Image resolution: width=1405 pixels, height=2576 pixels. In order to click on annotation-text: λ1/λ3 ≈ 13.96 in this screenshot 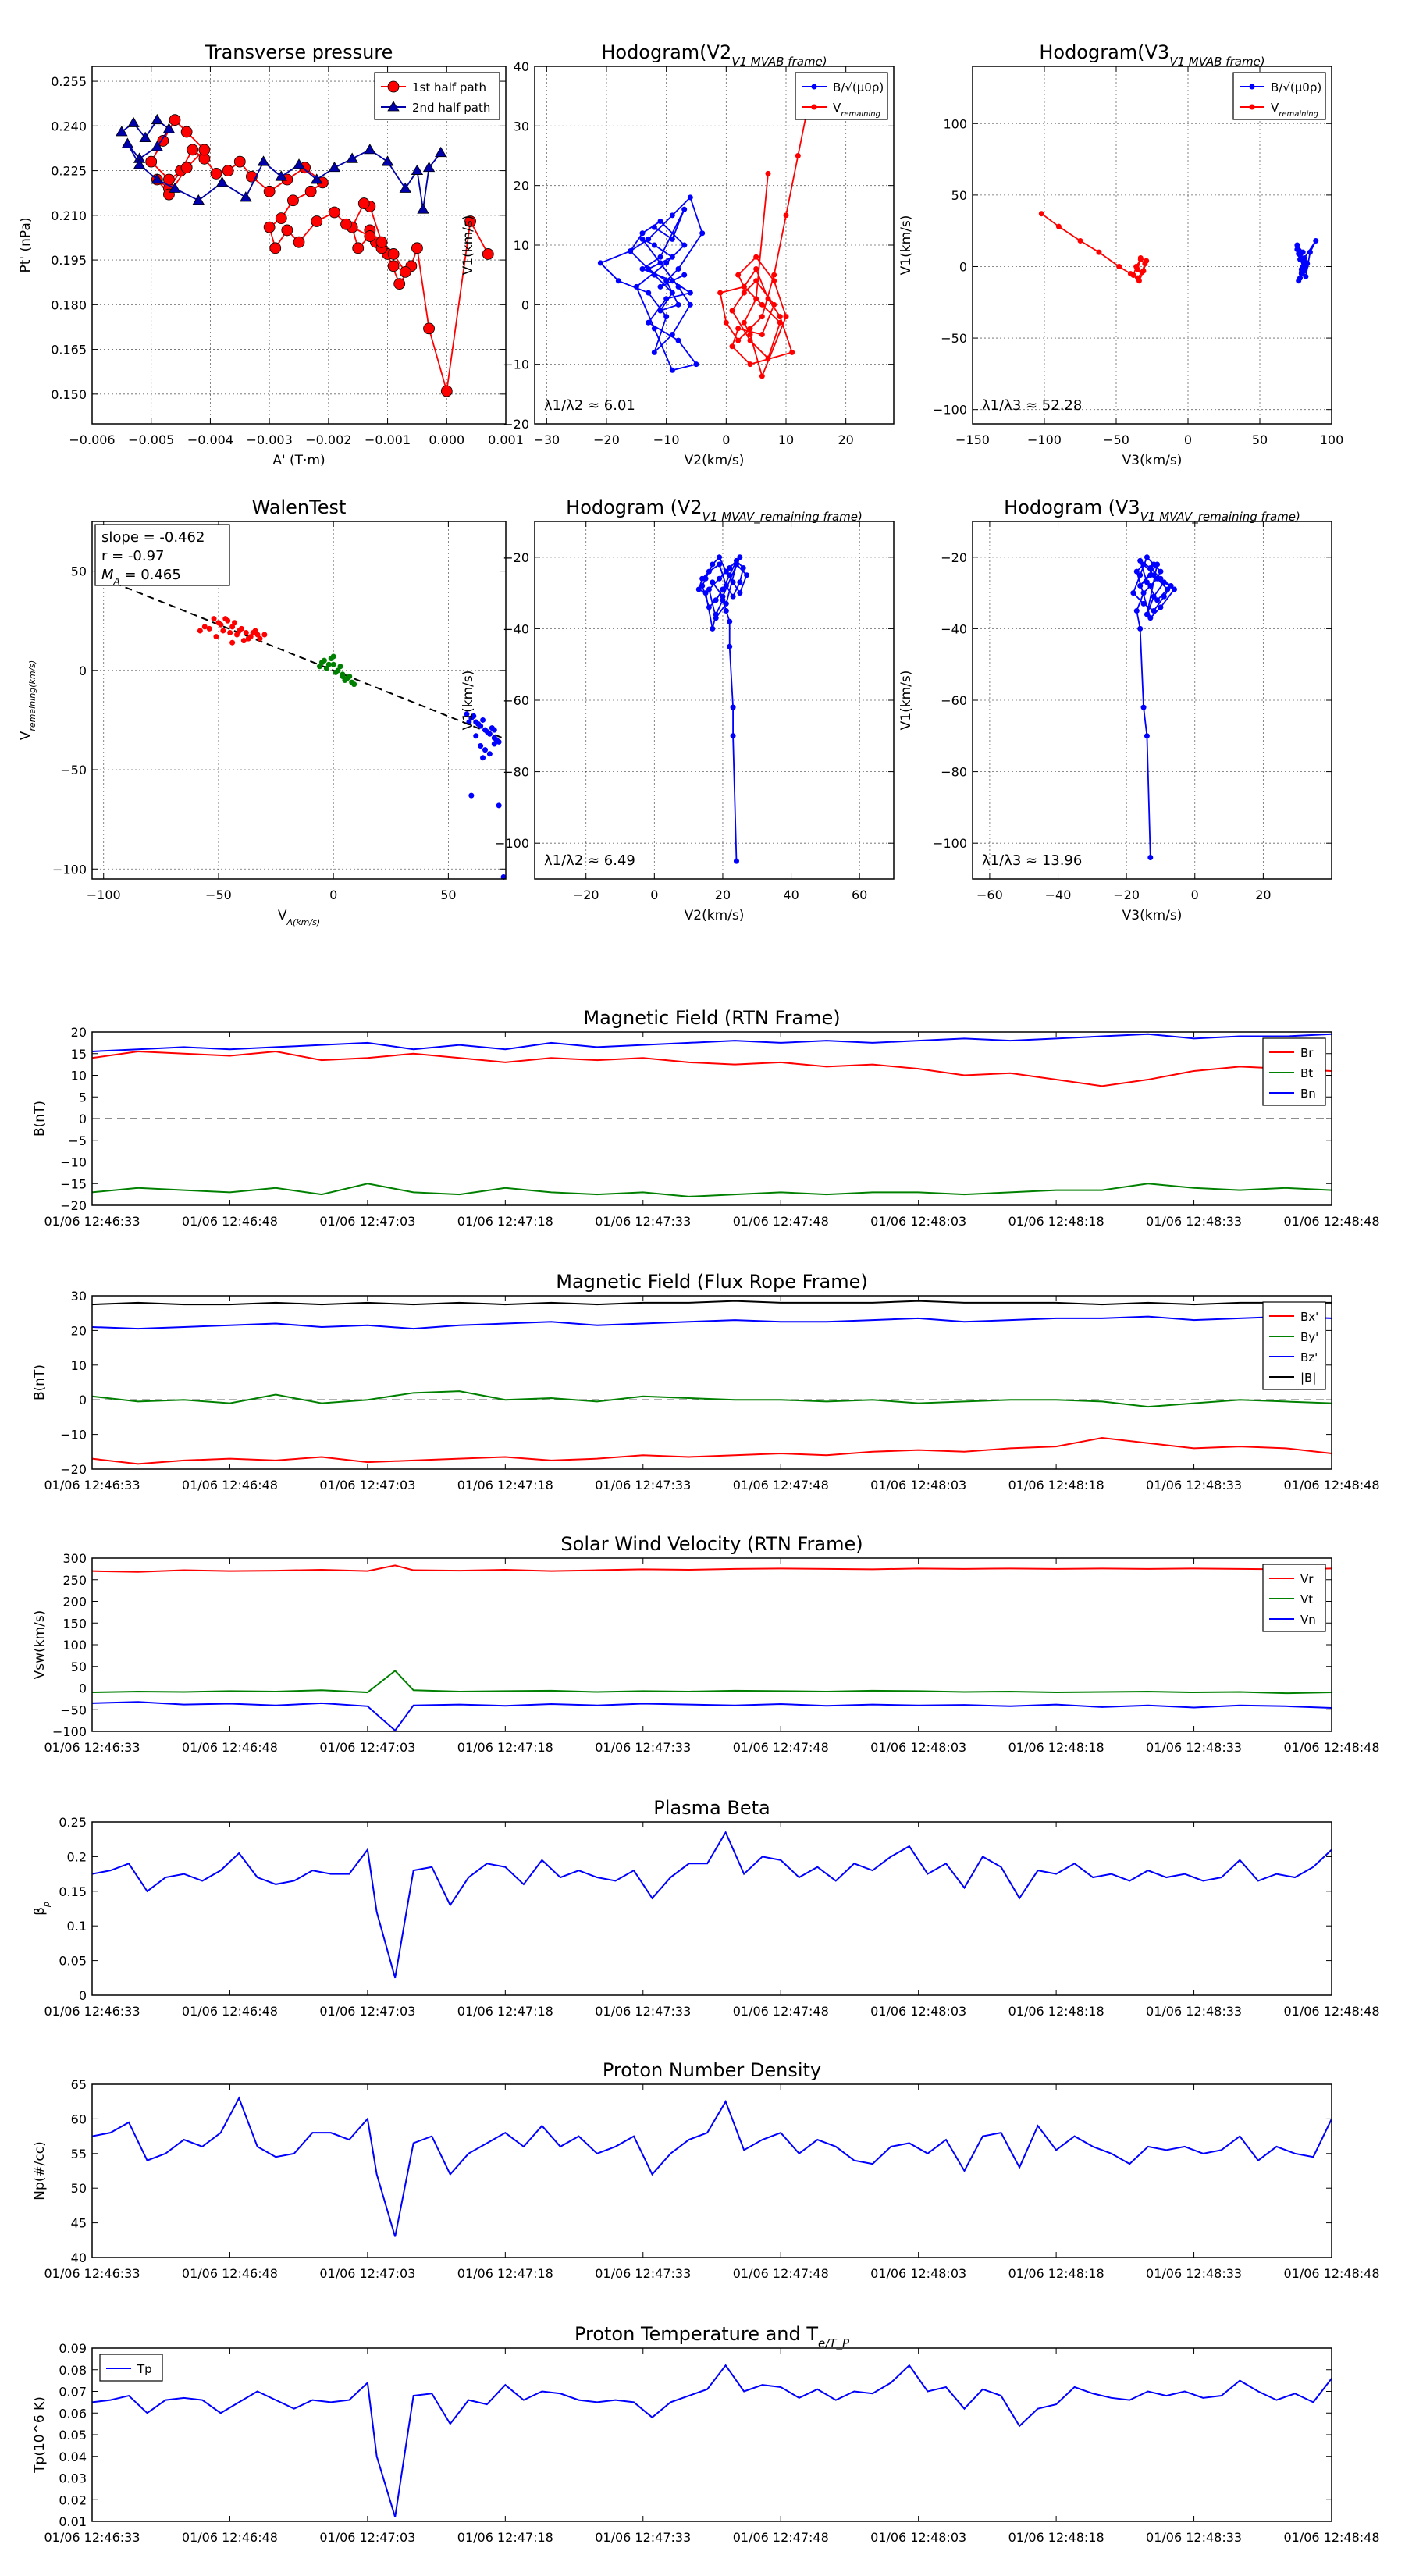, I will do `click(1032, 860)`.